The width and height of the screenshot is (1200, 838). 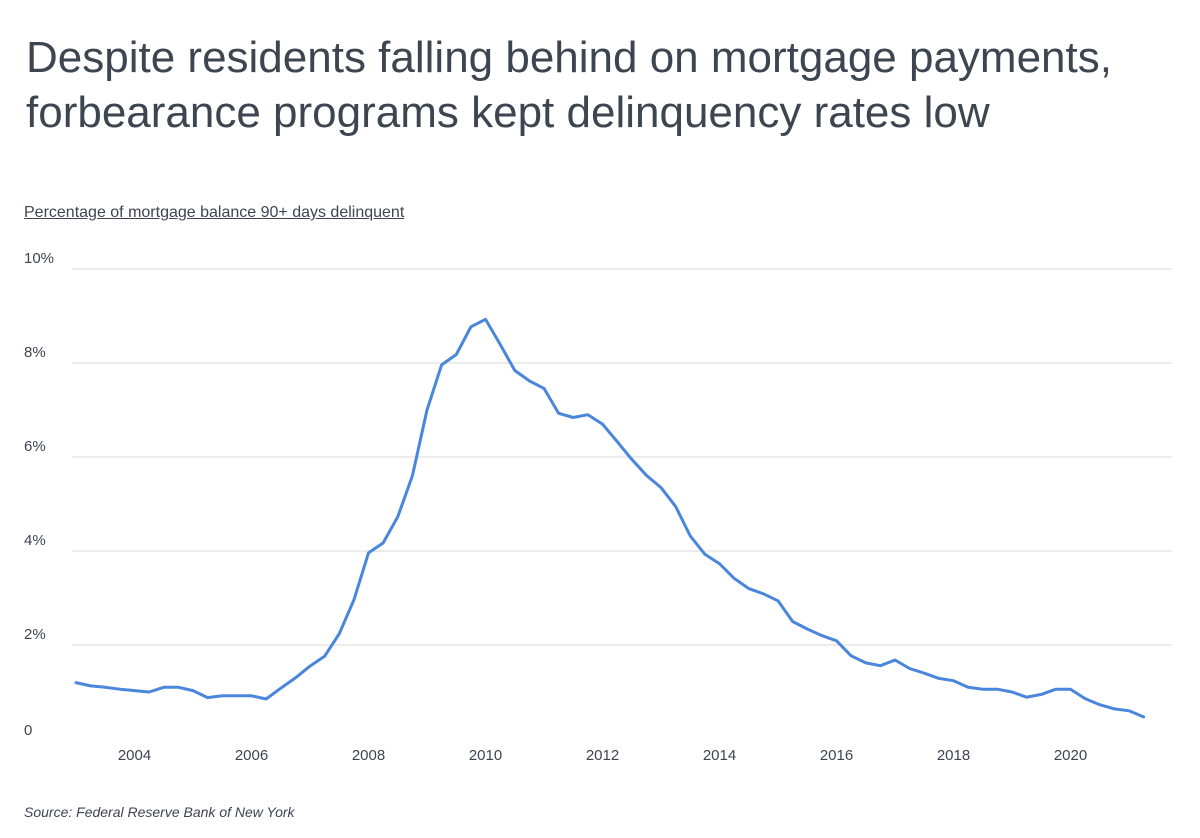 What do you see at coordinates (719, 755) in the screenshot?
I see `x-tick-label: 2014` at bounding box center [719, 755].